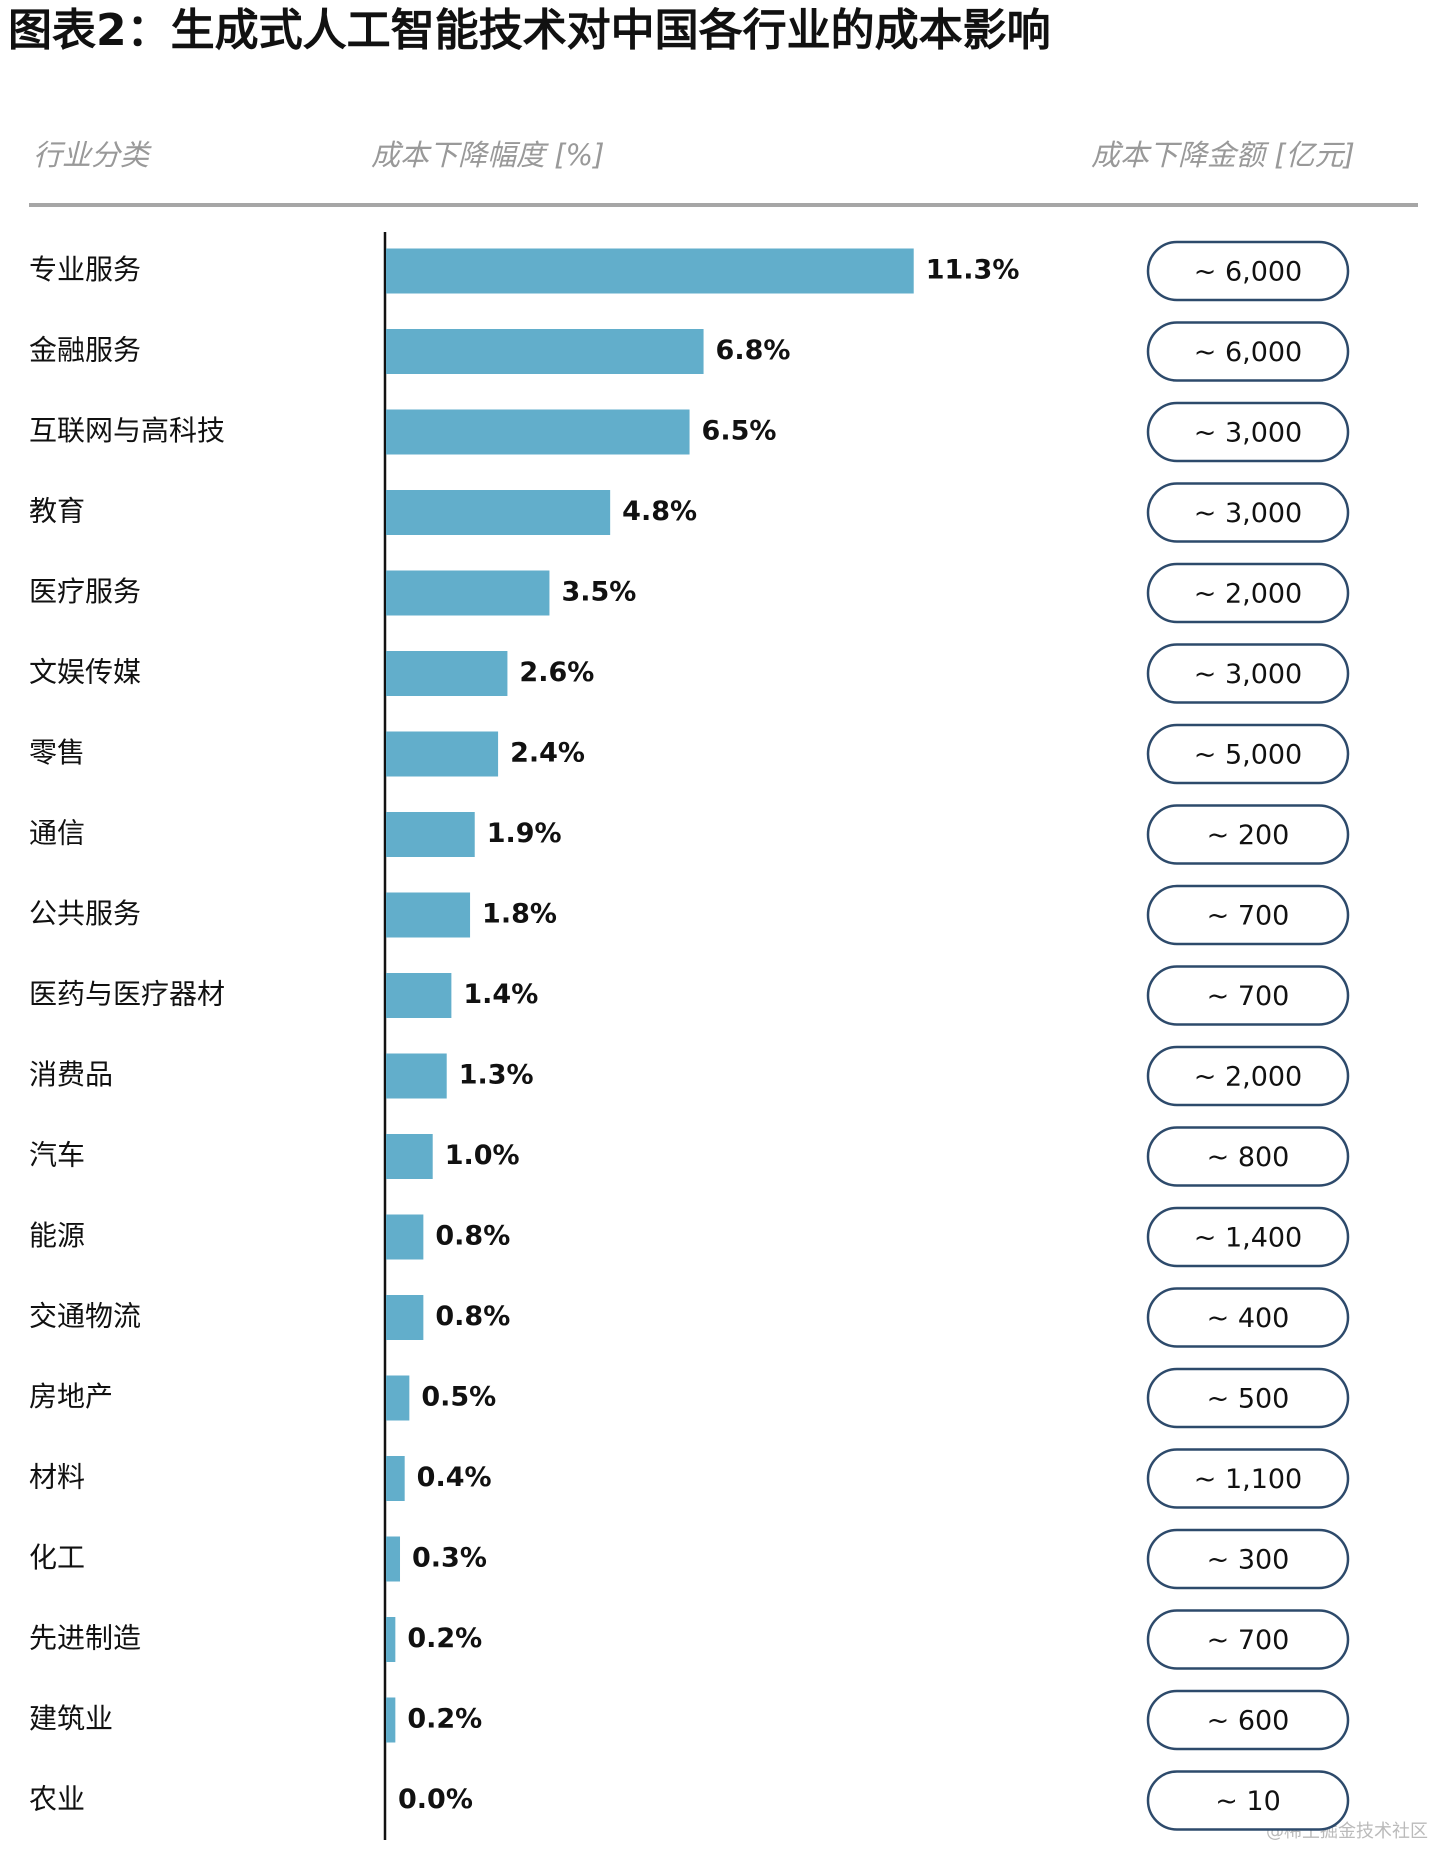  I want to click on amount-label: ~ 1,400, so click(1248, 1238).